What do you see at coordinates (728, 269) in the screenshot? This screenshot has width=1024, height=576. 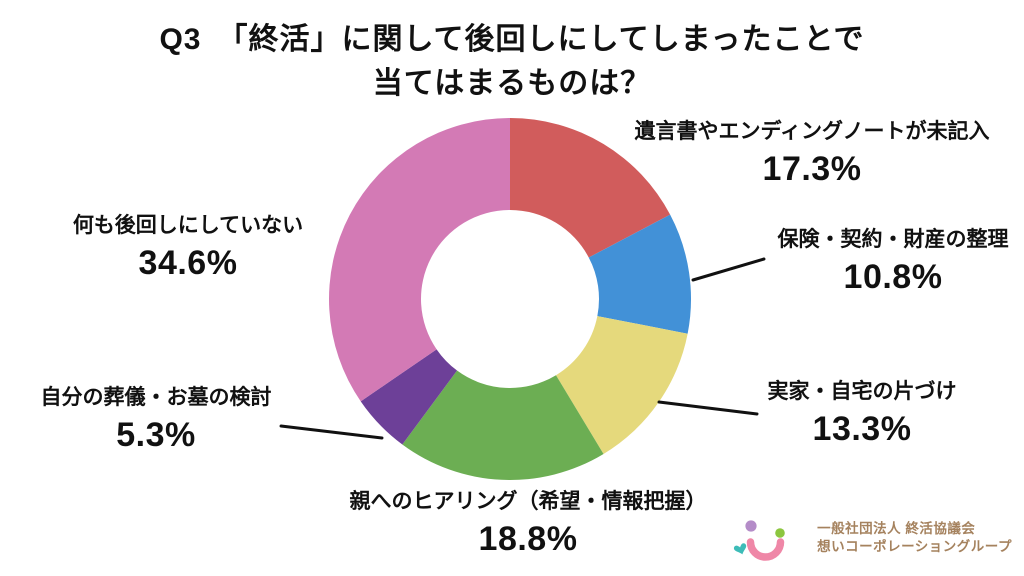 I see `leader-line-insurance` at bounding box center [728, 269].